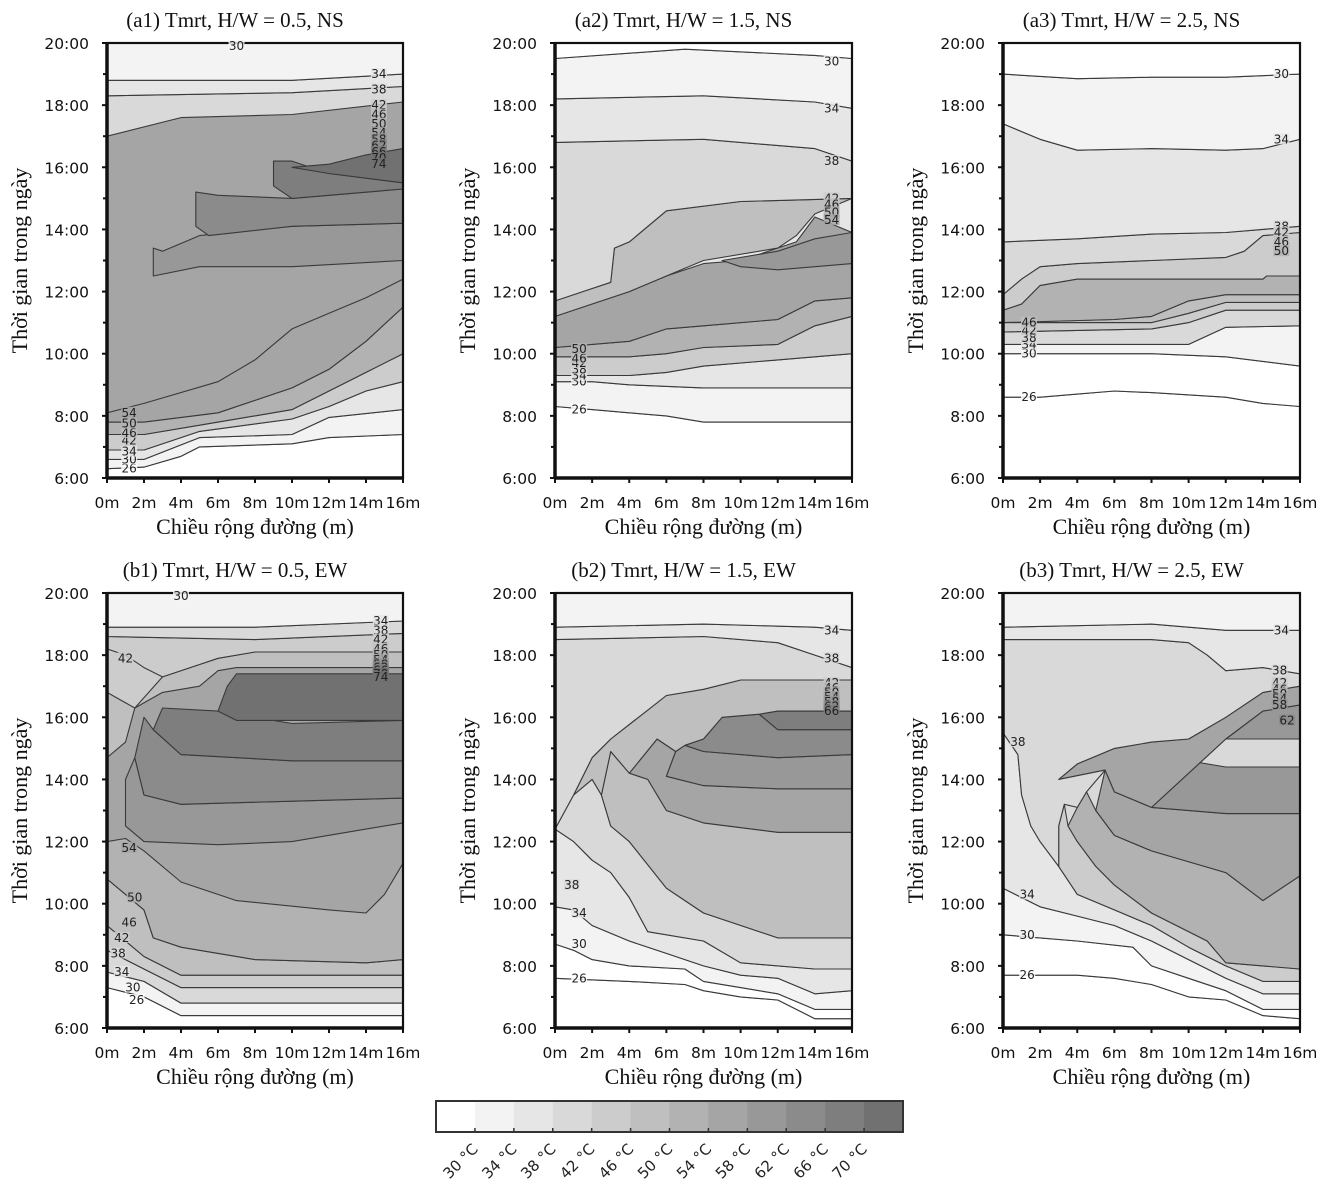 The height and width of the screenshot is (1200, 1326). I want to click on panel-title: (b1) Tmrt, H/W = 0.5, EW, so click(235, 570).